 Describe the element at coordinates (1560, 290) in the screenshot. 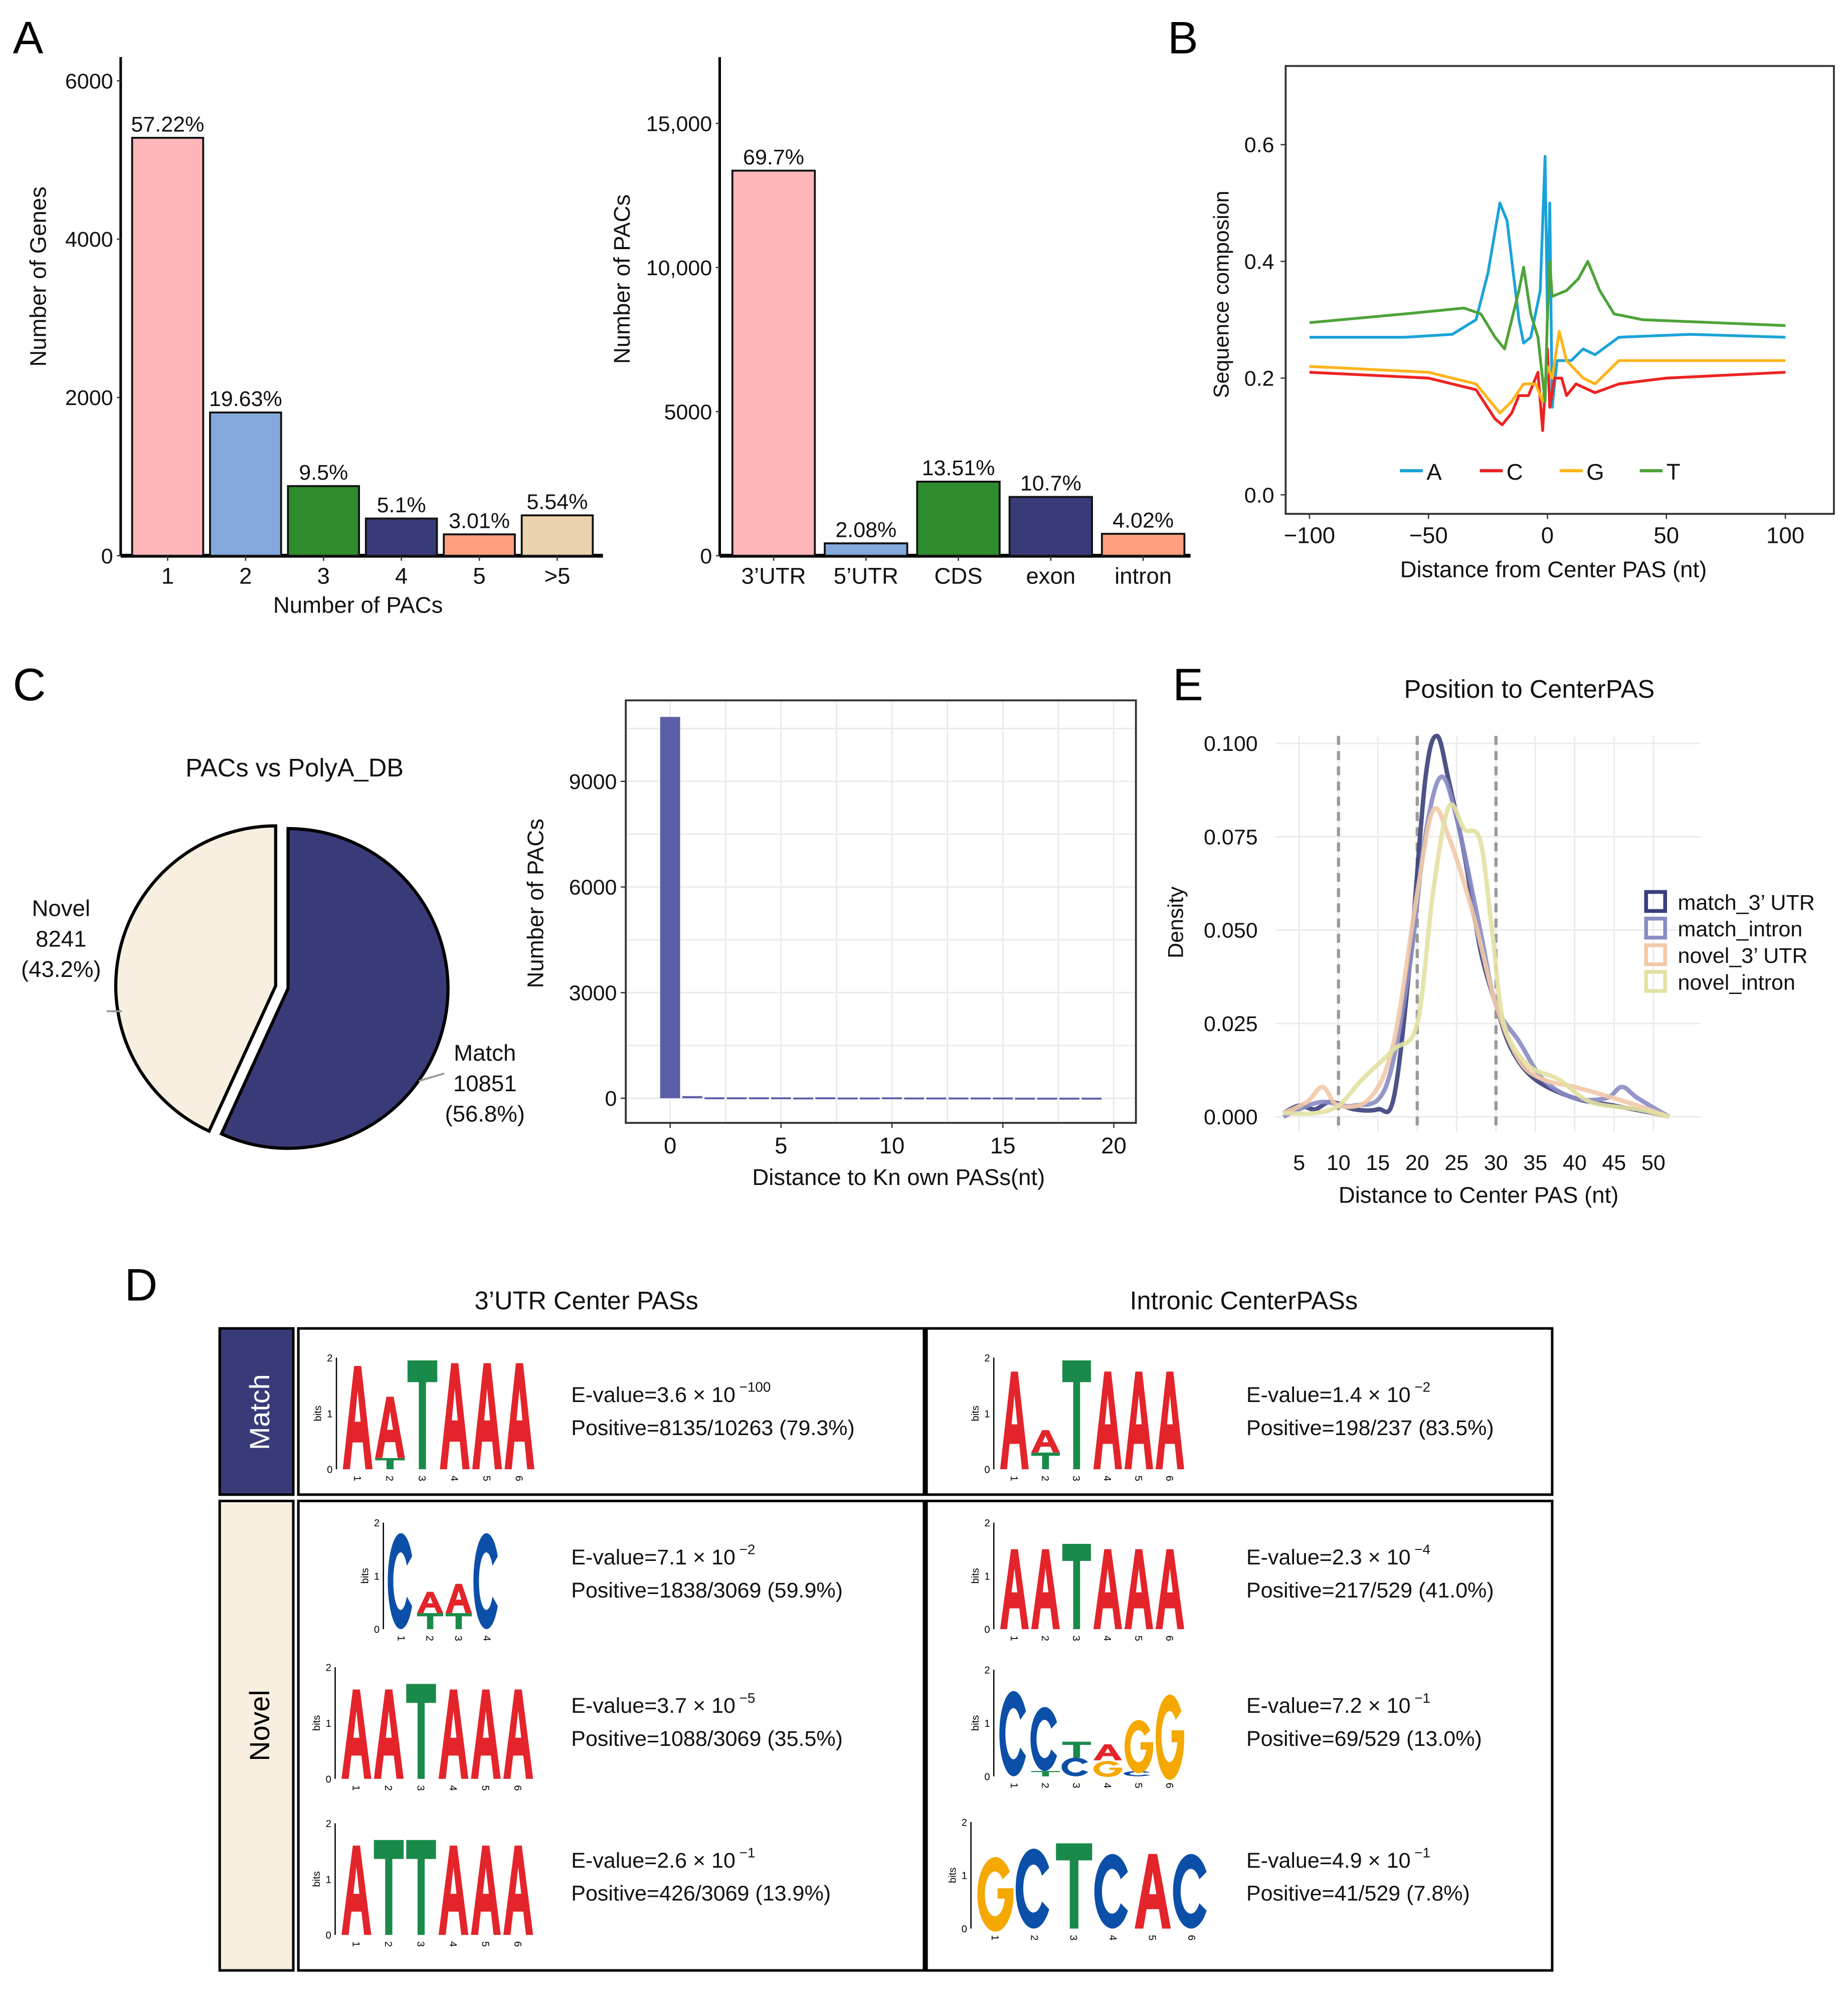

I see `plot-frame` at that location.